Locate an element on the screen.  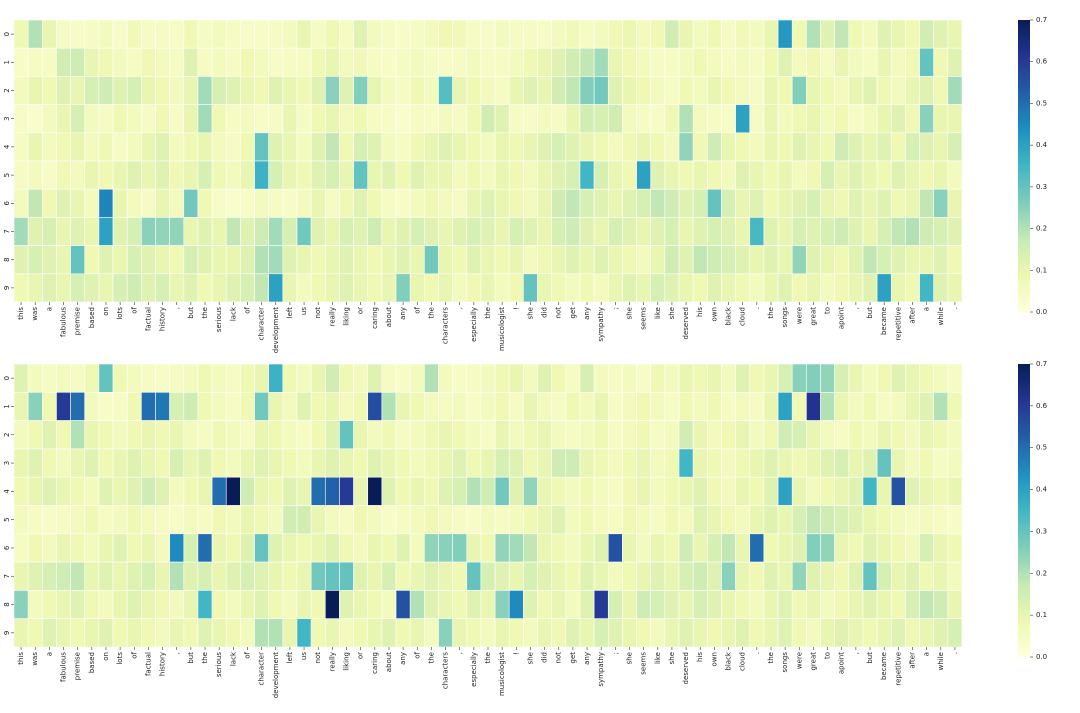
x-tick-label: apoint is located at coordinates (842, 663).